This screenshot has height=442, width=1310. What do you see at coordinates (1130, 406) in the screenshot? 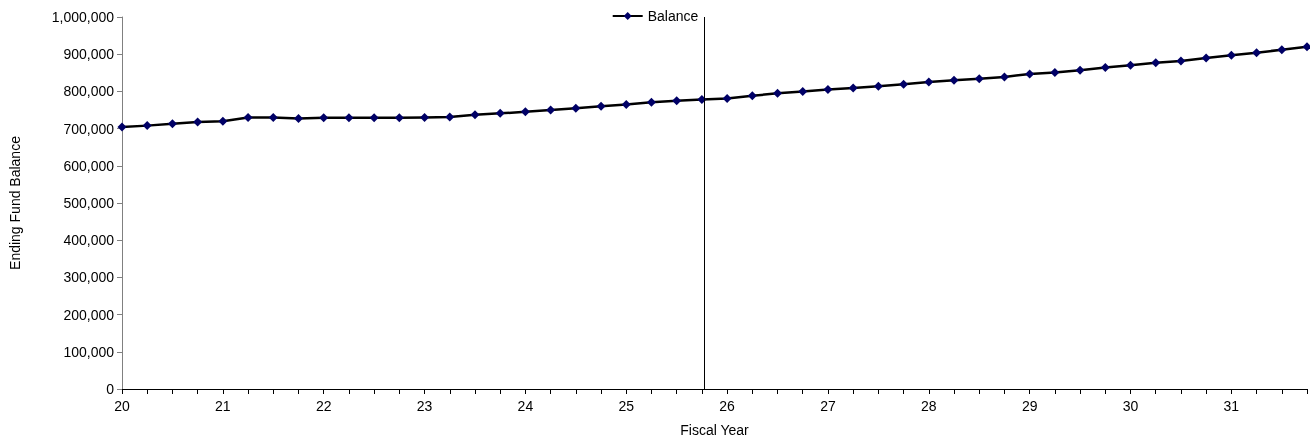
I see `x-tick-label: 30` at bounding box center [1130, 406].